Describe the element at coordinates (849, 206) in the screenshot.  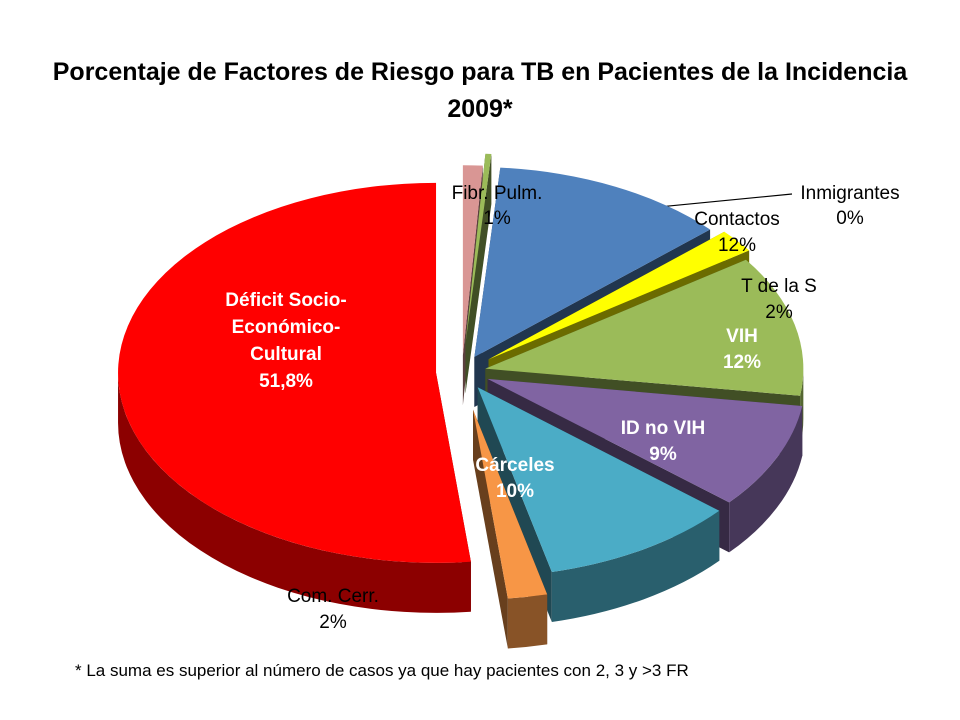
I see `slice-label: Inmigrantes 0%` at that location.